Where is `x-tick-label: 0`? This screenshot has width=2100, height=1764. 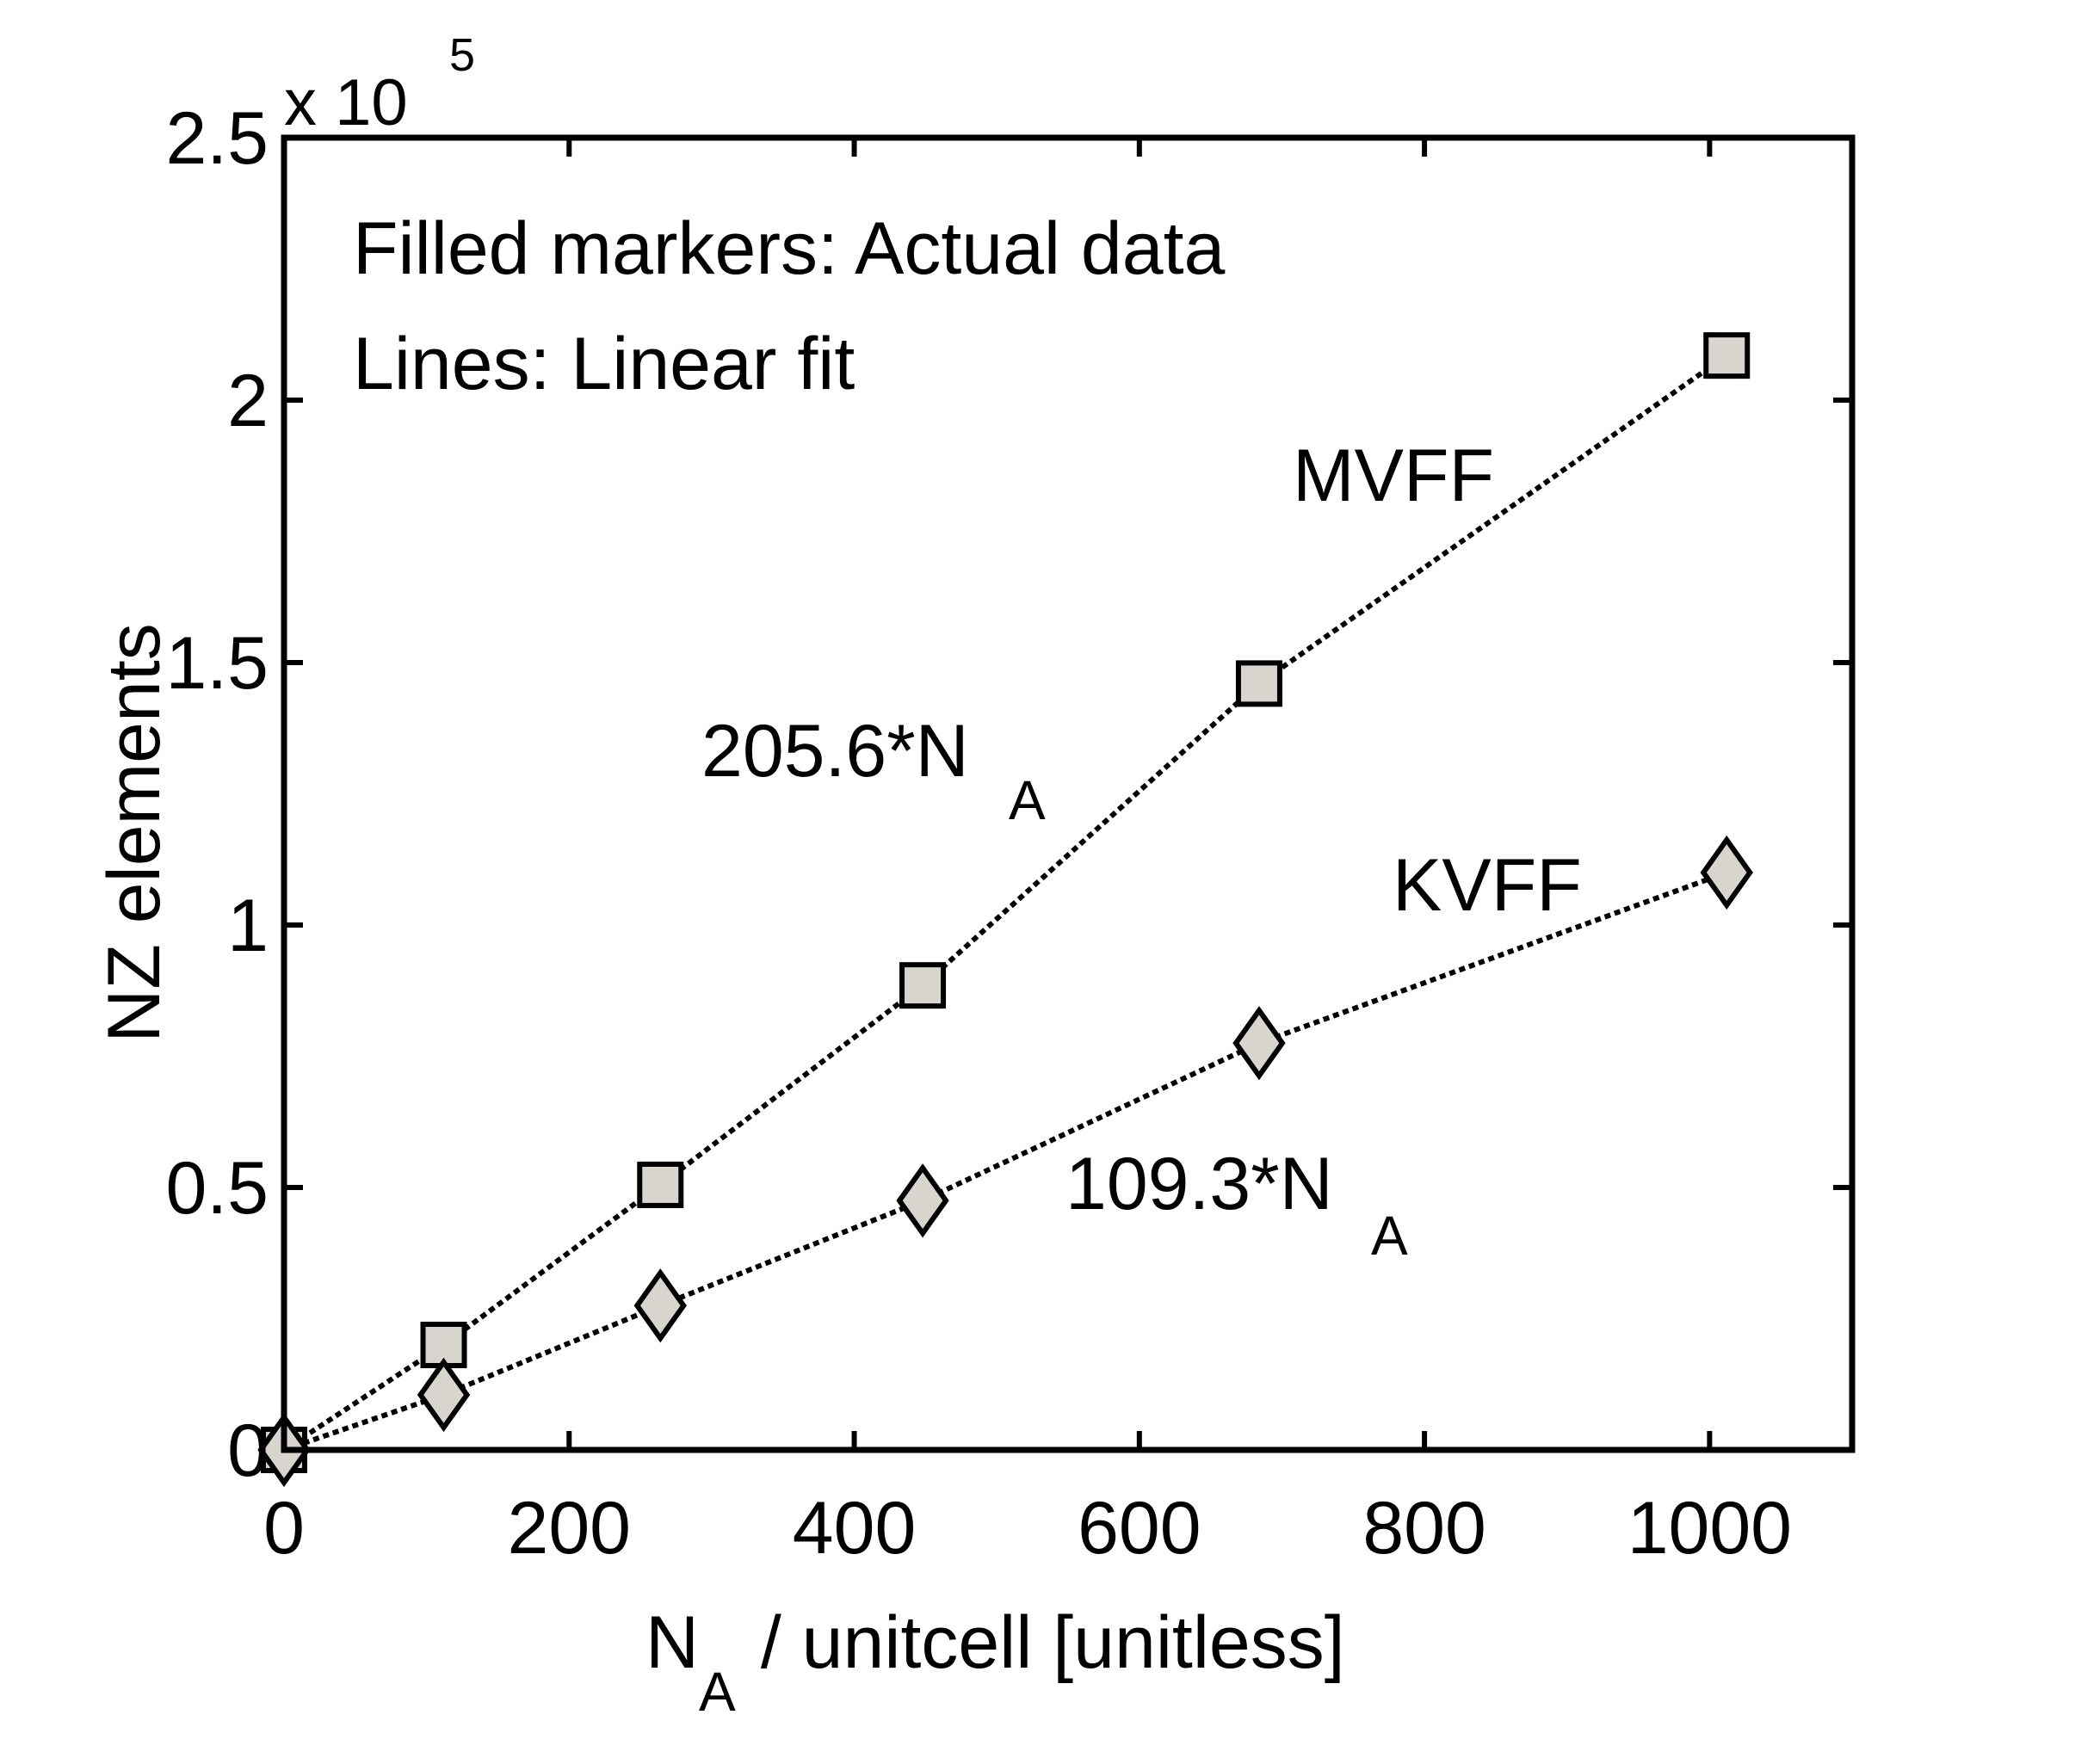 x-tick-label: 0 is located at coordinates (284, 1528).